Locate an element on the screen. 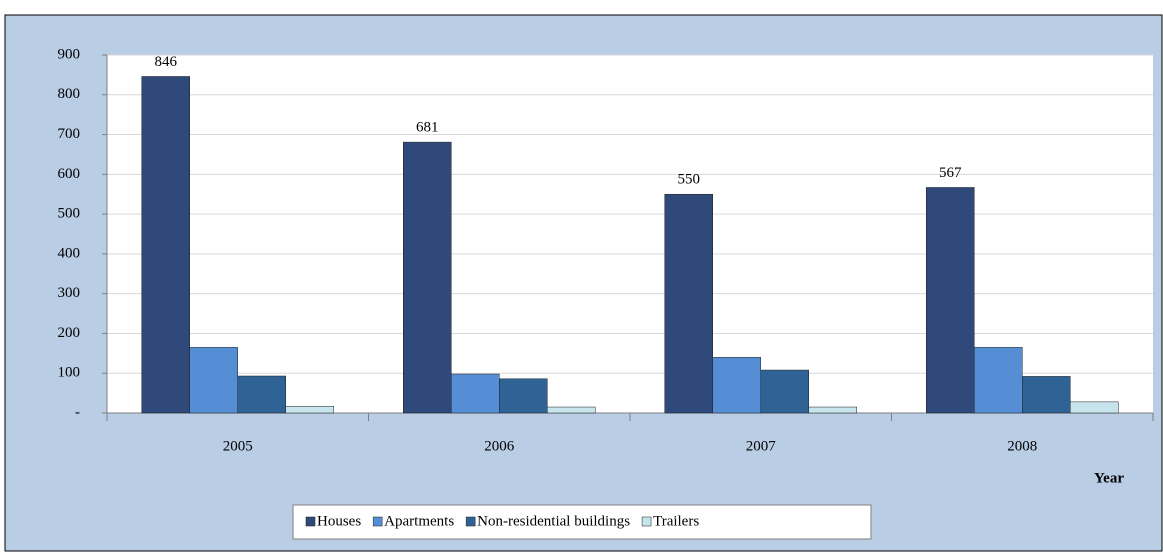 This screenshot has width=1163, height=552. y-tick-label: 200 is located at coordinates (69, 333).